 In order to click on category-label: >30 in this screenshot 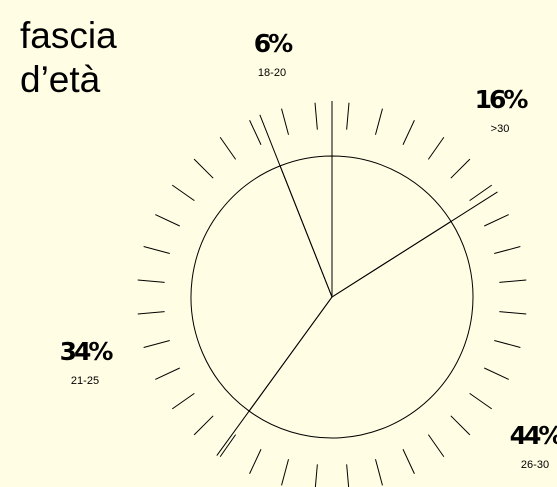, I will do `click(500, 129)`.